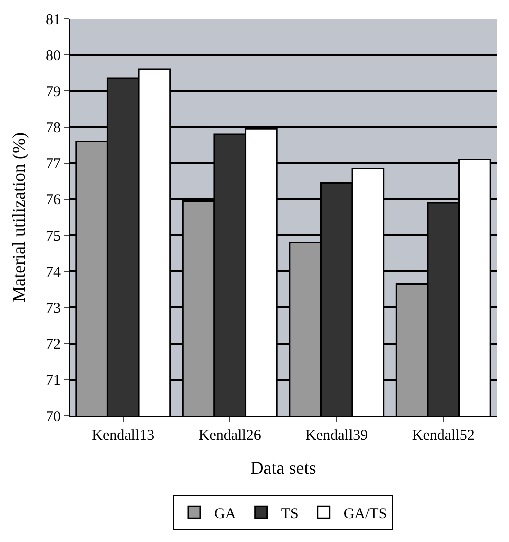  Describe the element at coordinates (53, 20) in the screenshot. I see `y-tick-label: 81` at that location.